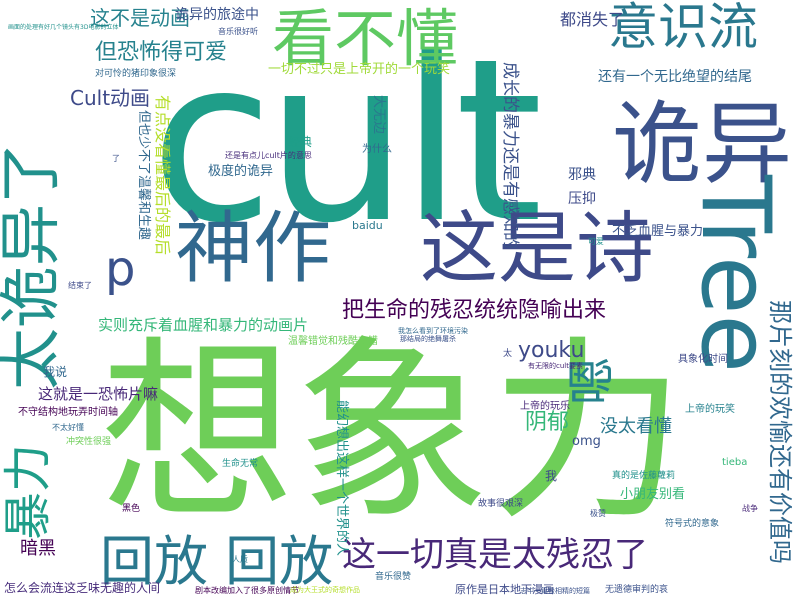 This screenshot has width=800, height=600. I want to click on word-buhaodong: 不太好懂, so click(68, 427).